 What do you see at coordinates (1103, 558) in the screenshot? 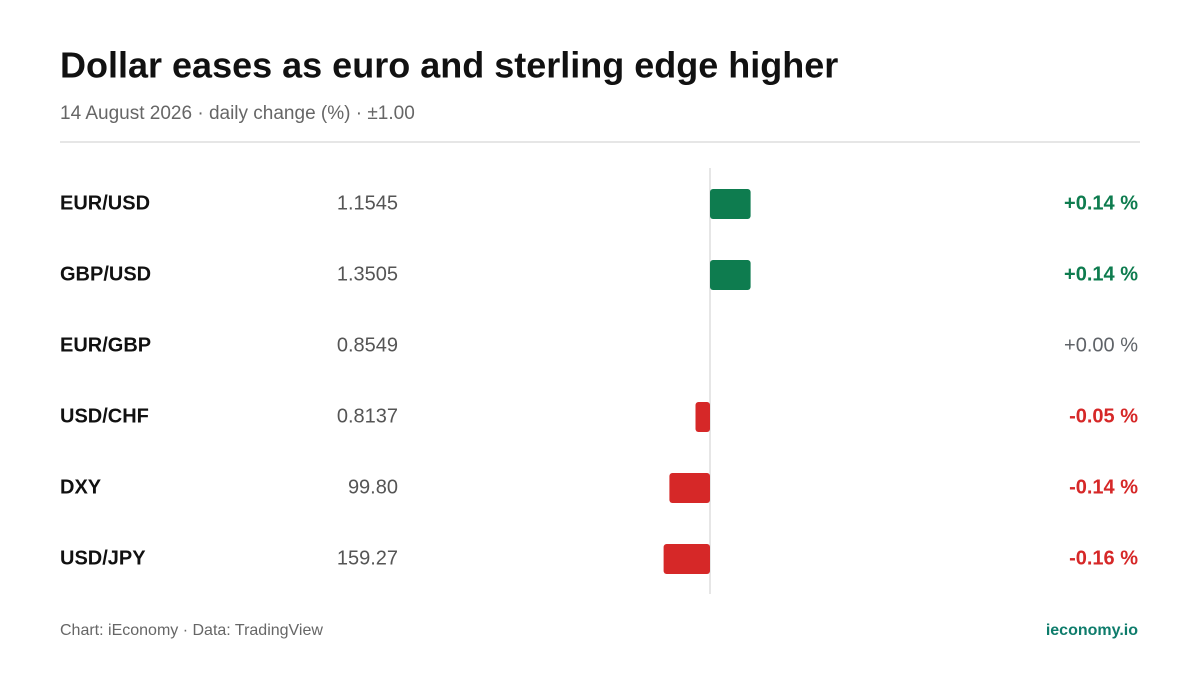
I see `value-label: -0.16 %` at bounding box center [1103, 558].